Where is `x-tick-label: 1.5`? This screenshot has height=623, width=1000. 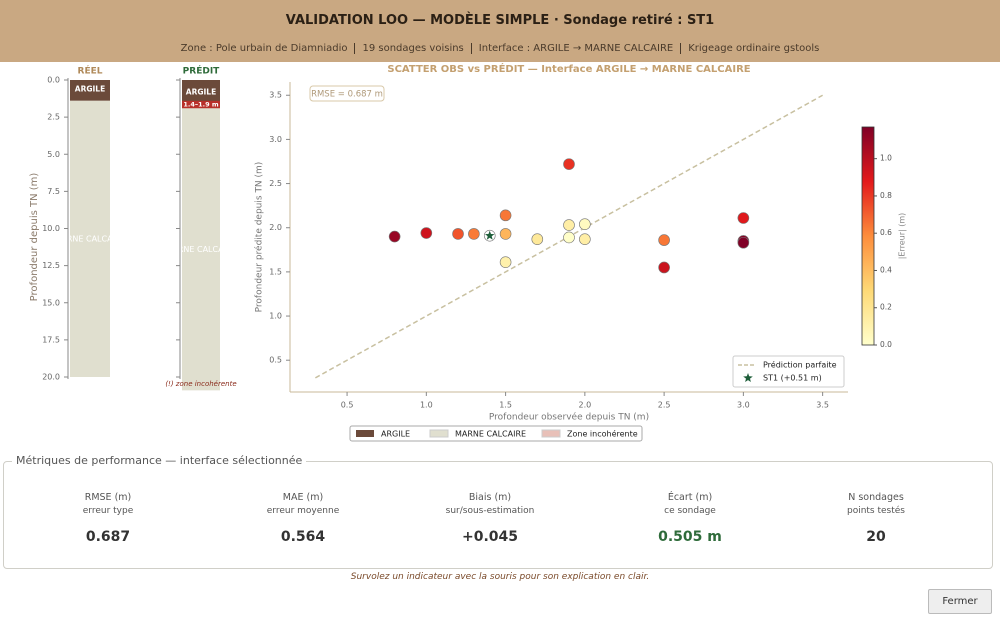 x-tick-label: 1.5 is located at coordinates (505, 405).